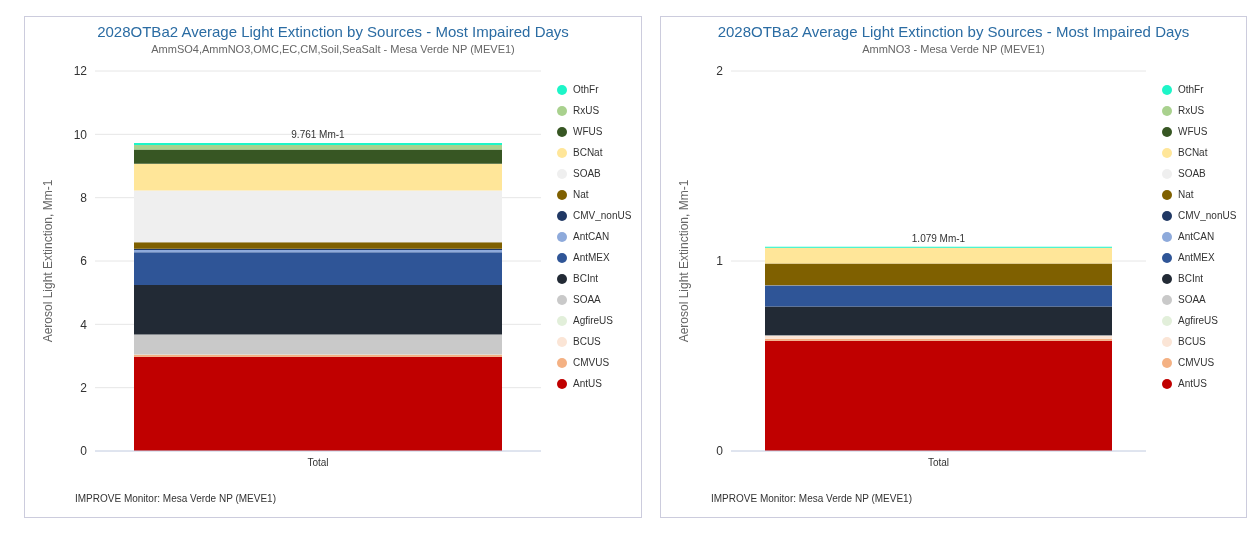 This screenshot has width=1255, height=552. I want to click on y-tick-label: 12, so click(80, 71).